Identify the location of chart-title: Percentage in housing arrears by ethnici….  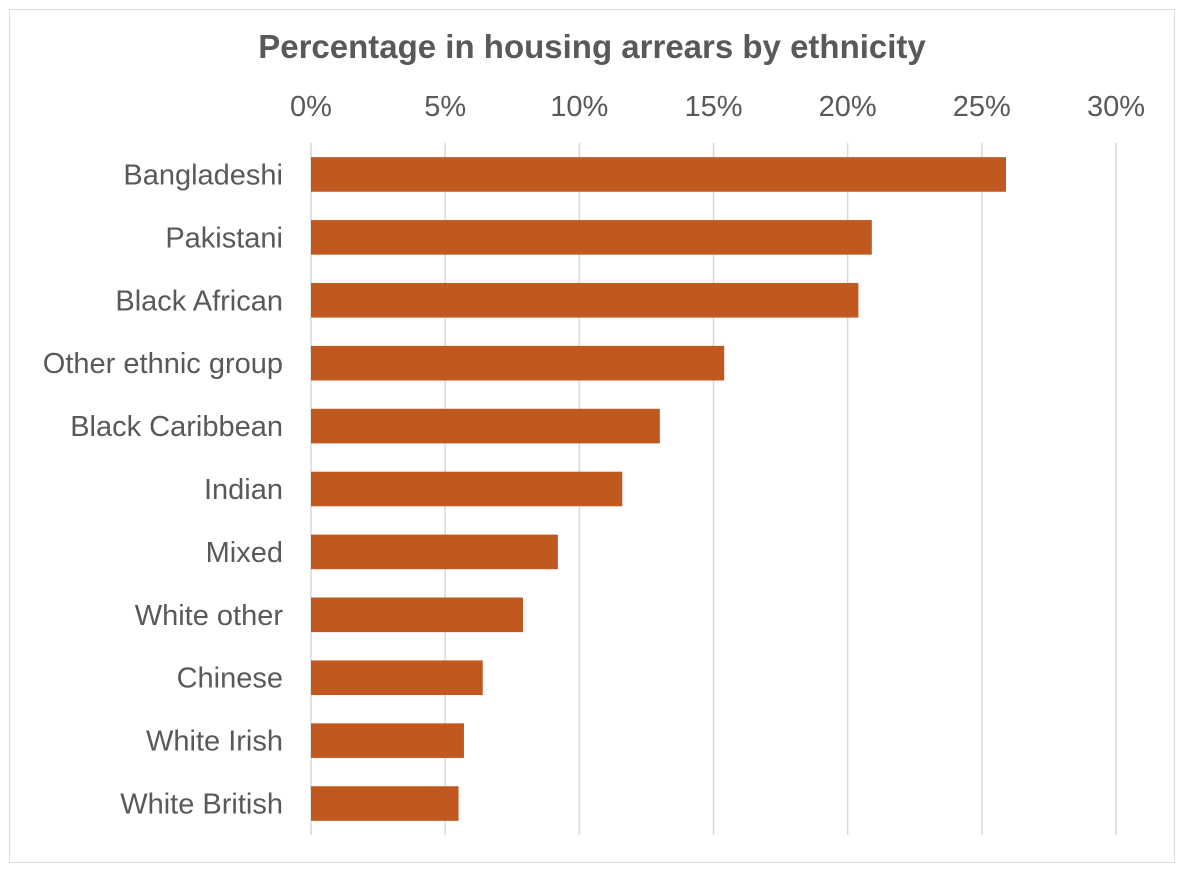
(592, 46).